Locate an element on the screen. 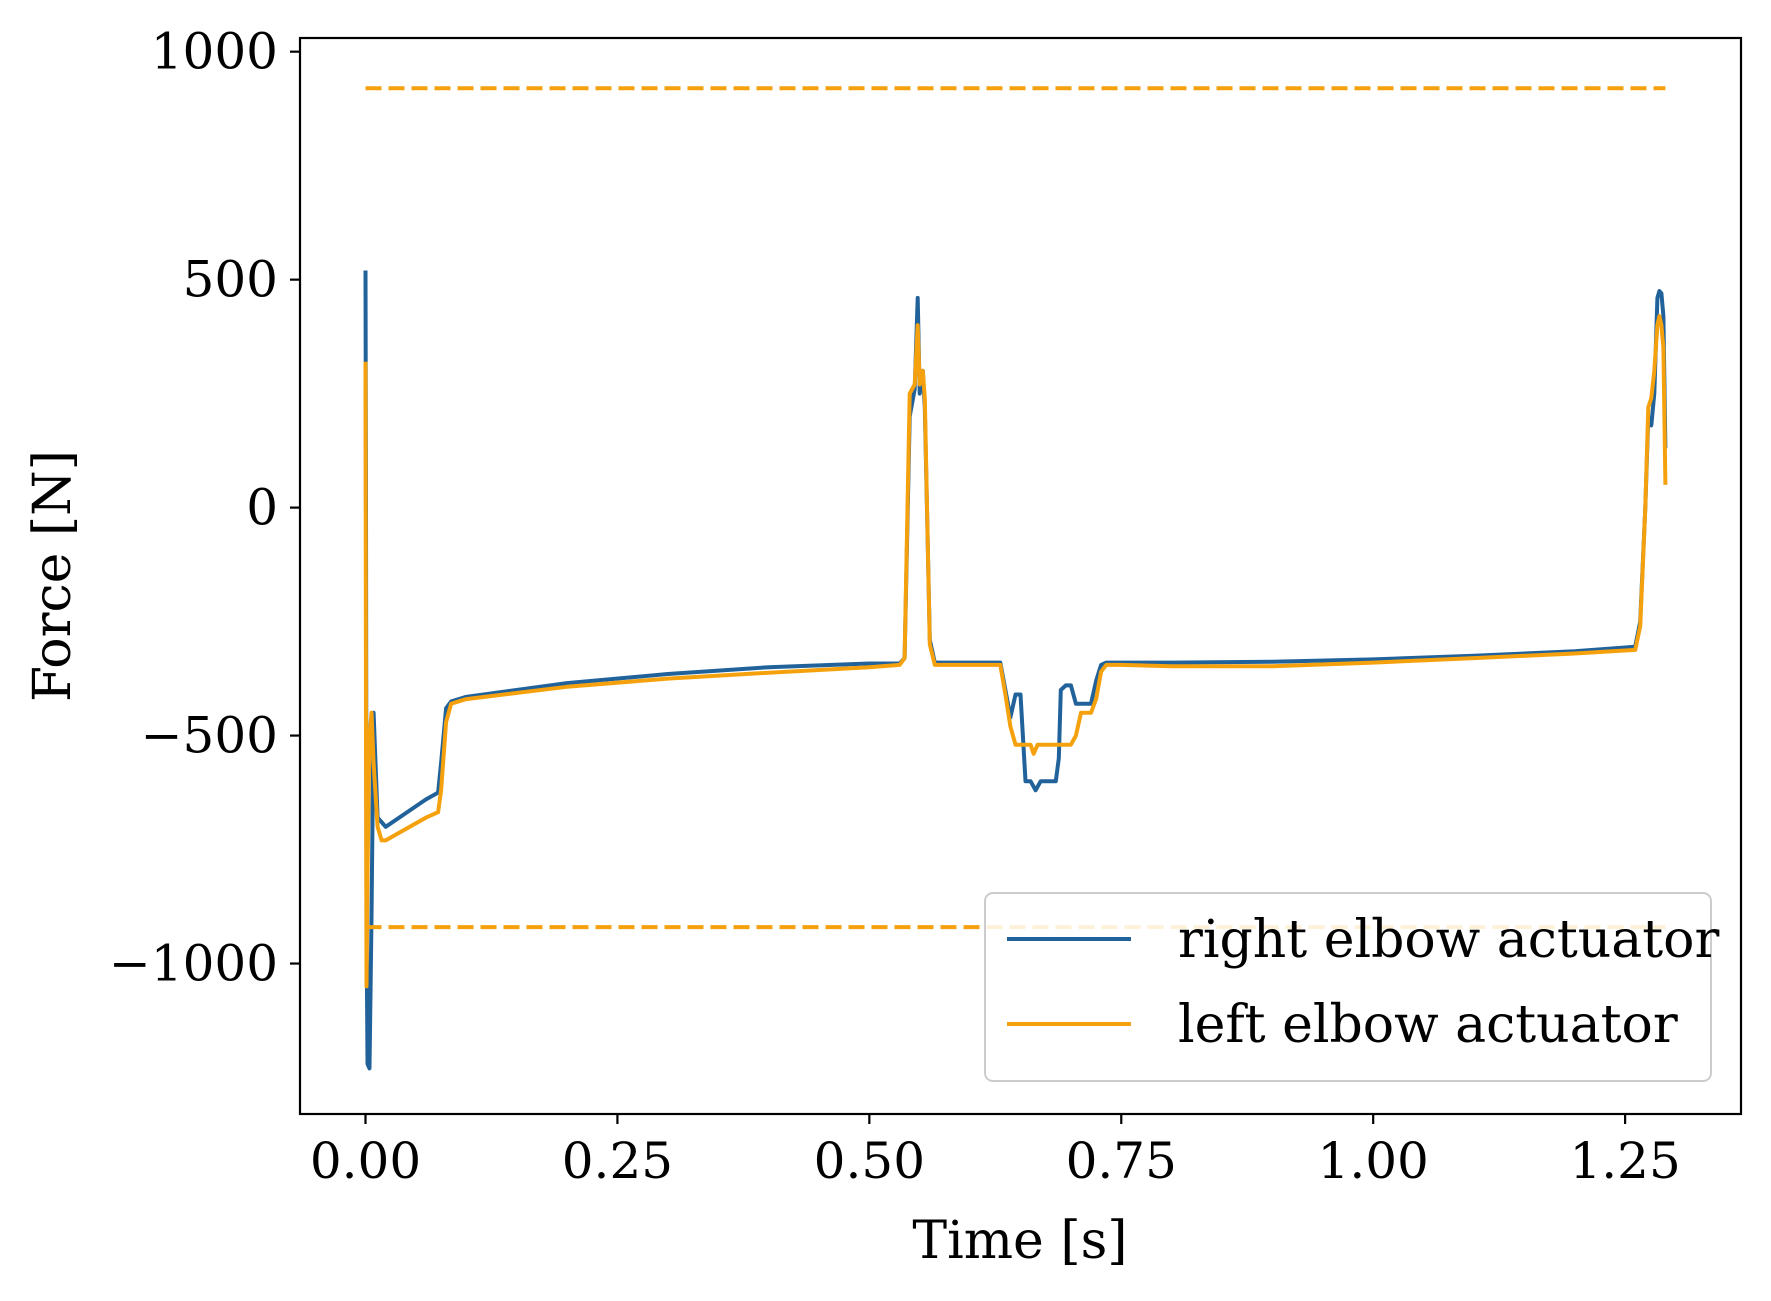 Image resolution: width=1771 pixels, height=1301 pixels. legend-label-right-elbow: right elbow actuator is located at coordinates (1448, 940).